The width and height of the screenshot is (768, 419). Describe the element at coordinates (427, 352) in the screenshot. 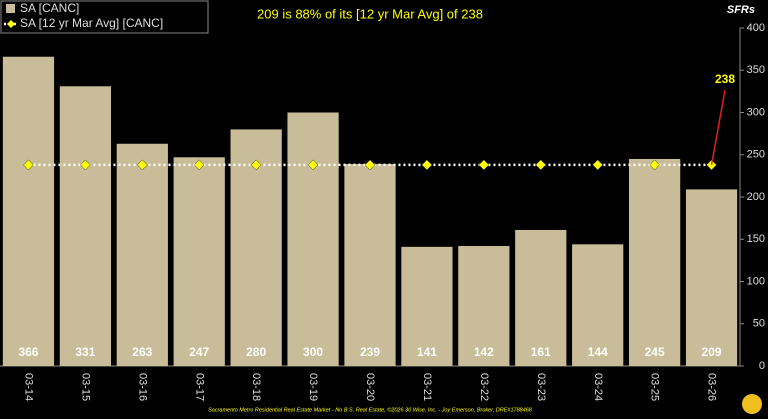

I see `data-label: 141` at that location.